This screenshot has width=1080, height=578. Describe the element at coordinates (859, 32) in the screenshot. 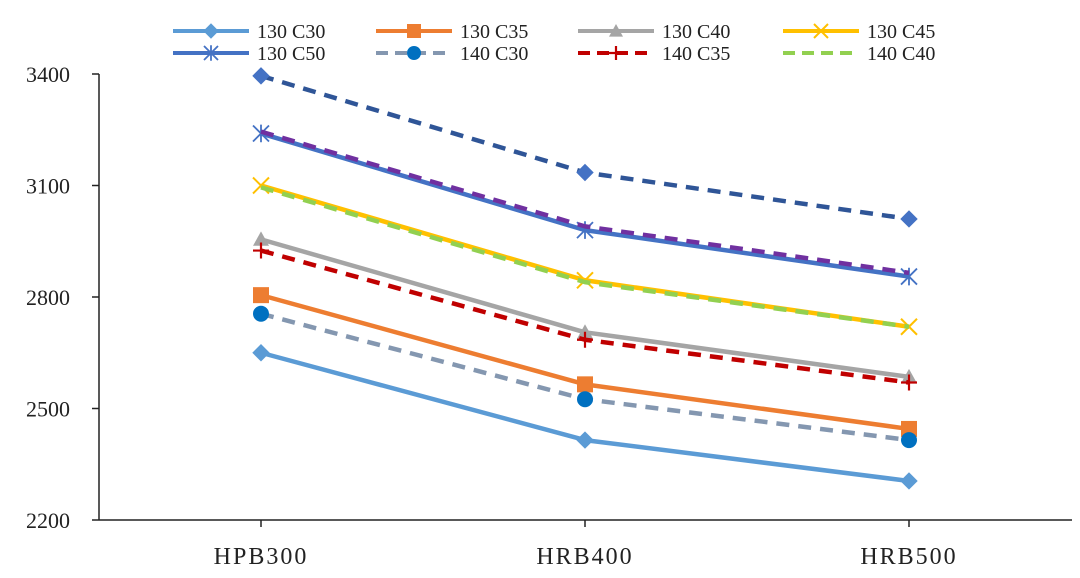

I see `legend-entry: 130 C45` at that location.